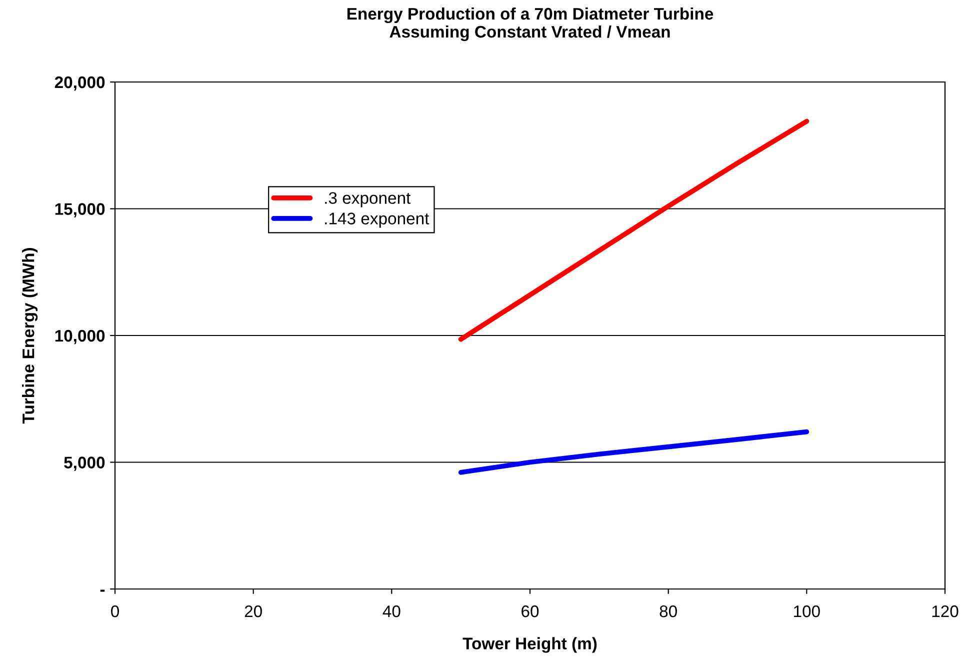  Describe the element at coordinates (530, 24) in the screenshot. I see `chart-title: Energy Production of a 70m Diatmeter Turbine Assuming Constant Vrated / Vmean` at that location.